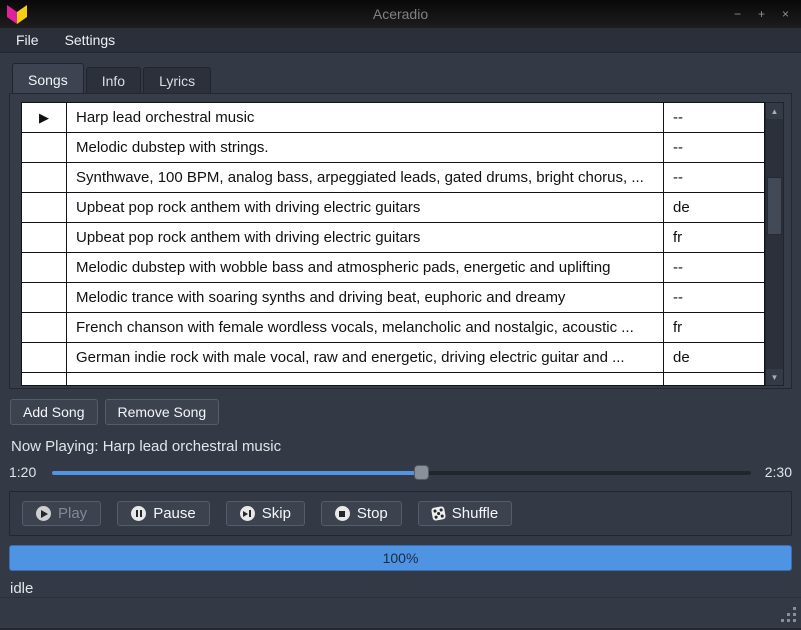 The image size is (801, 630). What do you see at coordinates (22, 588) in the screenshot?
I see `status-text: idle` at bounding box center [22, 588].